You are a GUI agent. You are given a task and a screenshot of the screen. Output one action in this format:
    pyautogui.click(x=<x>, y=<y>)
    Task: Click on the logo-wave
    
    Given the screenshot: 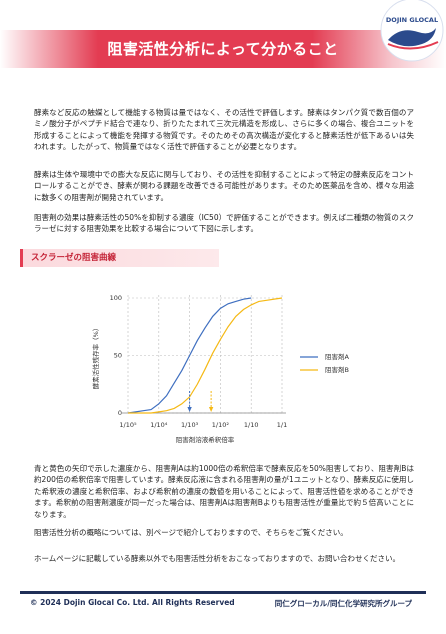 What is the action you would take?
    pyautogui.click(x=413, y=45)
    